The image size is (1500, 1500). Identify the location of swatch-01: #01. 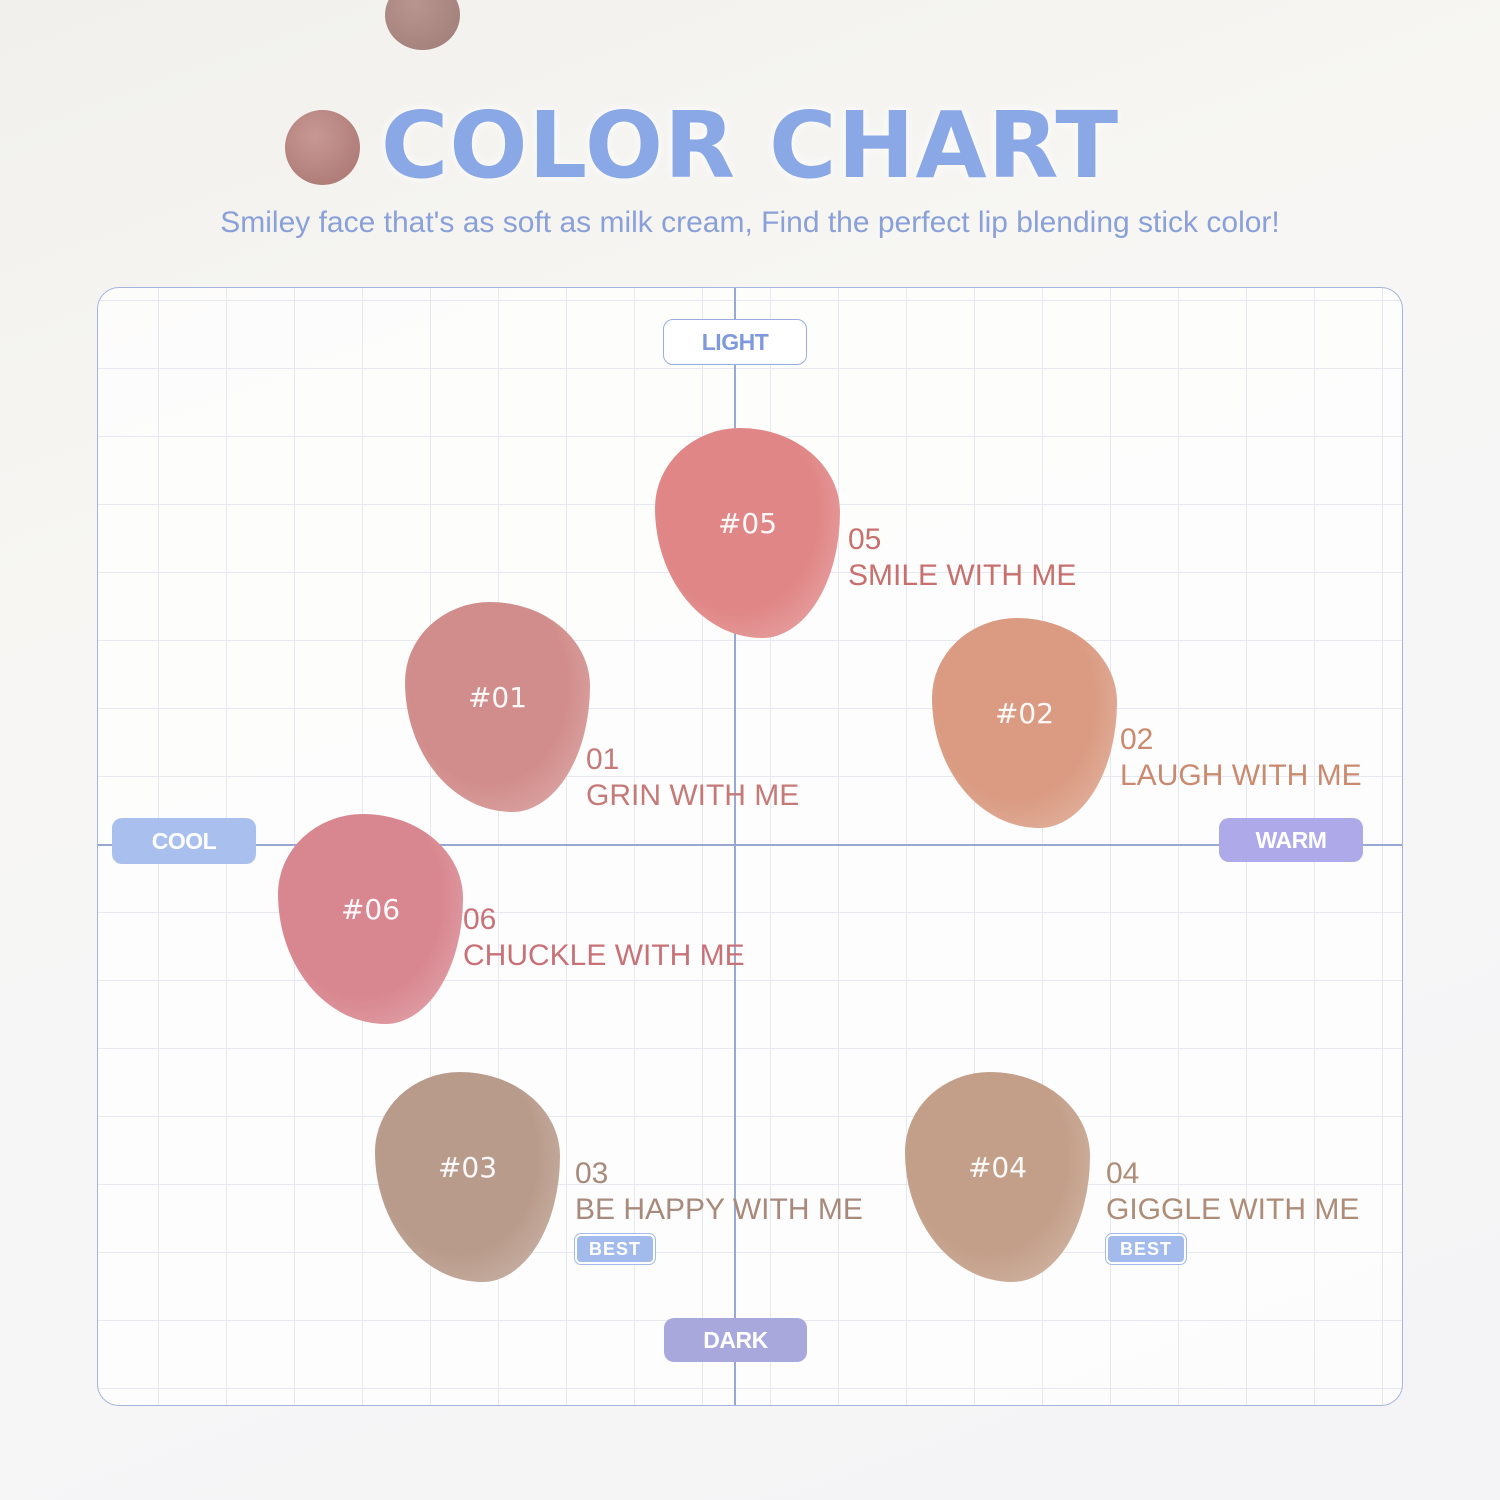
(497, 707).